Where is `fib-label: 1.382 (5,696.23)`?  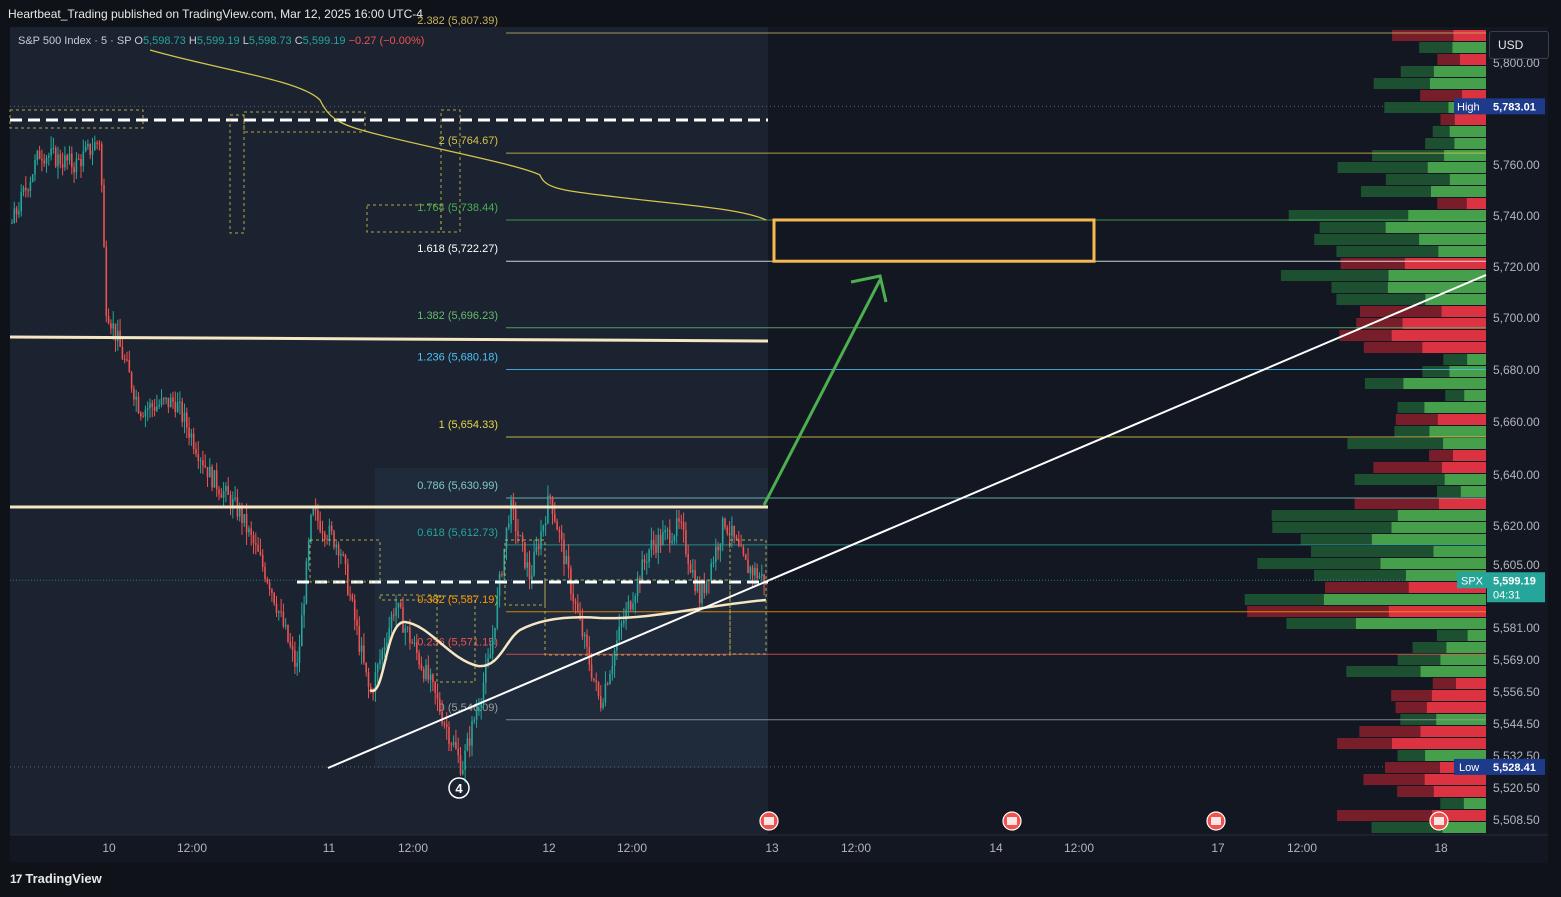
fib-label: 1.382 (5,696.23) is located at coordinates (457, 316).